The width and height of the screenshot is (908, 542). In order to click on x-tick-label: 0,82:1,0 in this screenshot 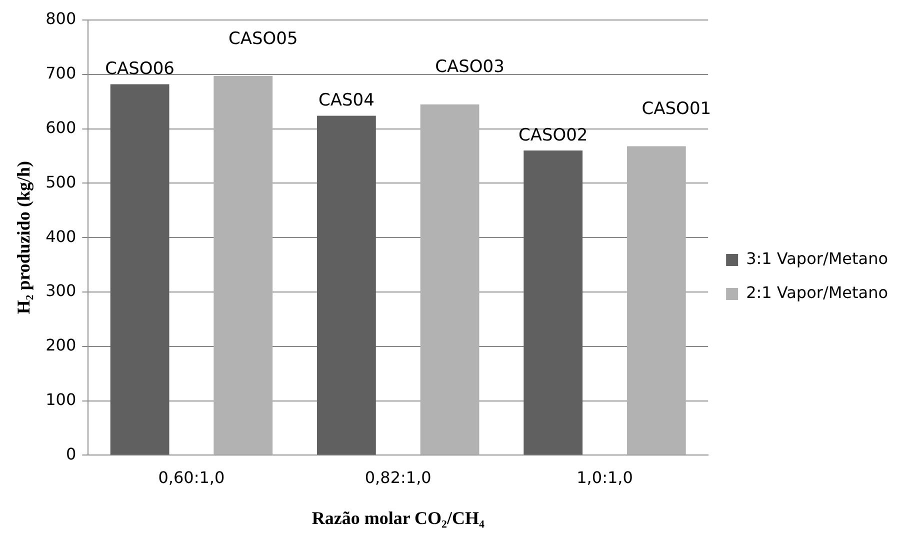, I will do `click(398, 477)`.